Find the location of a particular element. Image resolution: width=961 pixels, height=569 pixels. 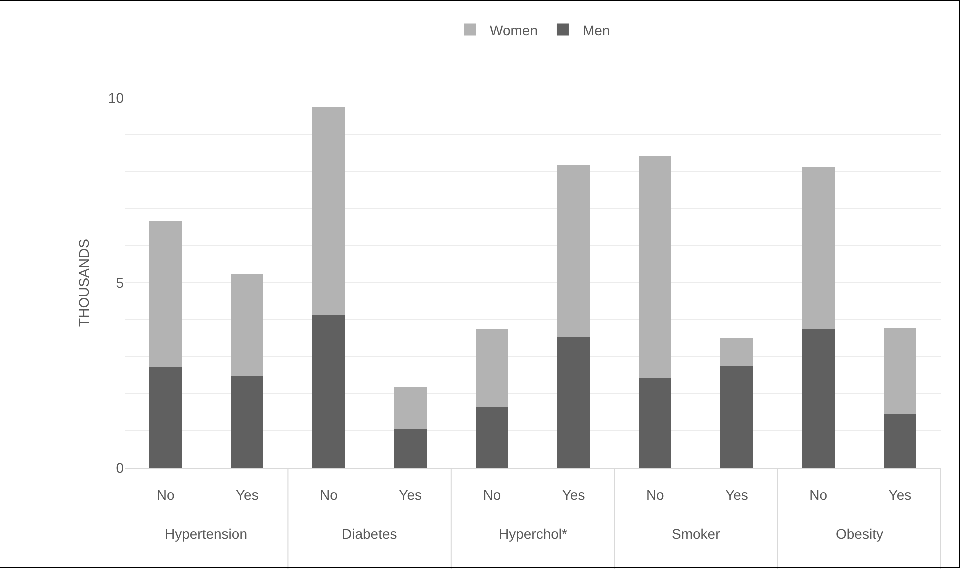

legend-label: Women is located at coordinates (514, 30).